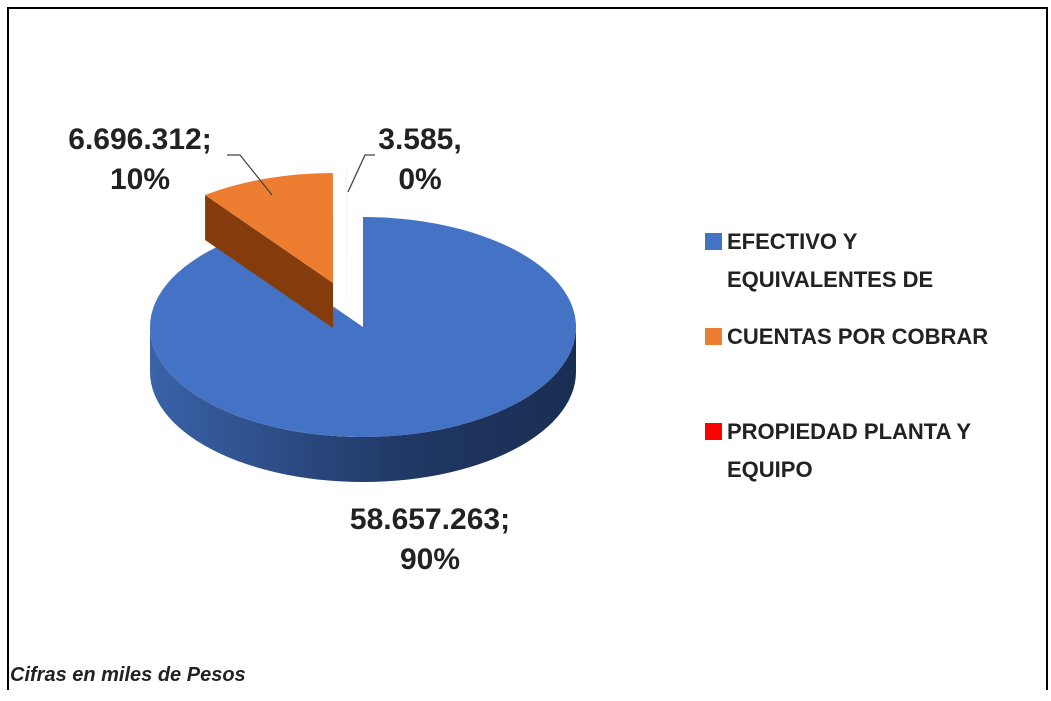  Describe the element at coordinates (830, 260) in the screenshot. I see `legend-label: EFECTIVO Y EQUIVALENTES DE` at that location.